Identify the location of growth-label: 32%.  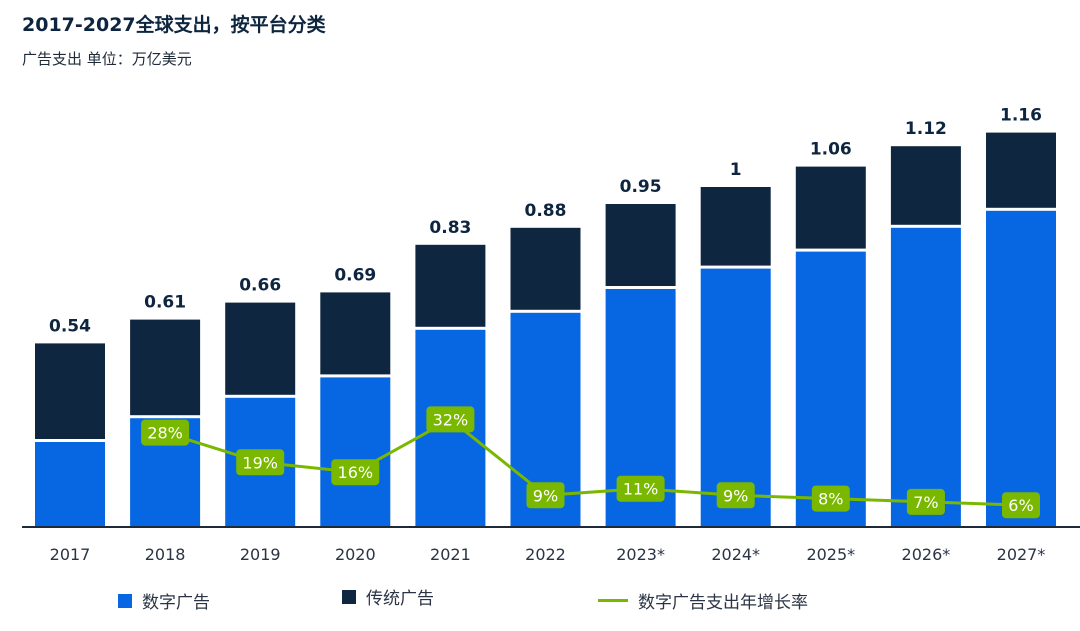
(451, 419).